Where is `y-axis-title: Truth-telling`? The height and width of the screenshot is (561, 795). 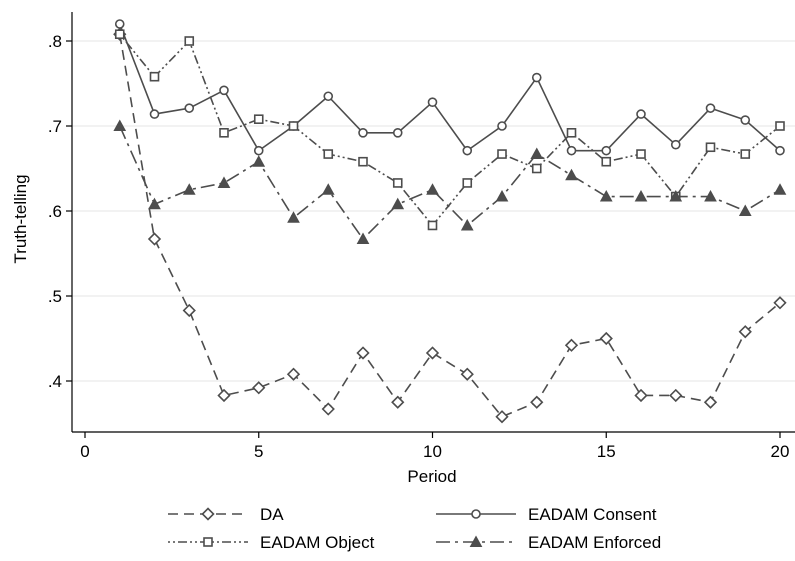 y-axis-title: Truth-telling is located at coordinates (20, 218).